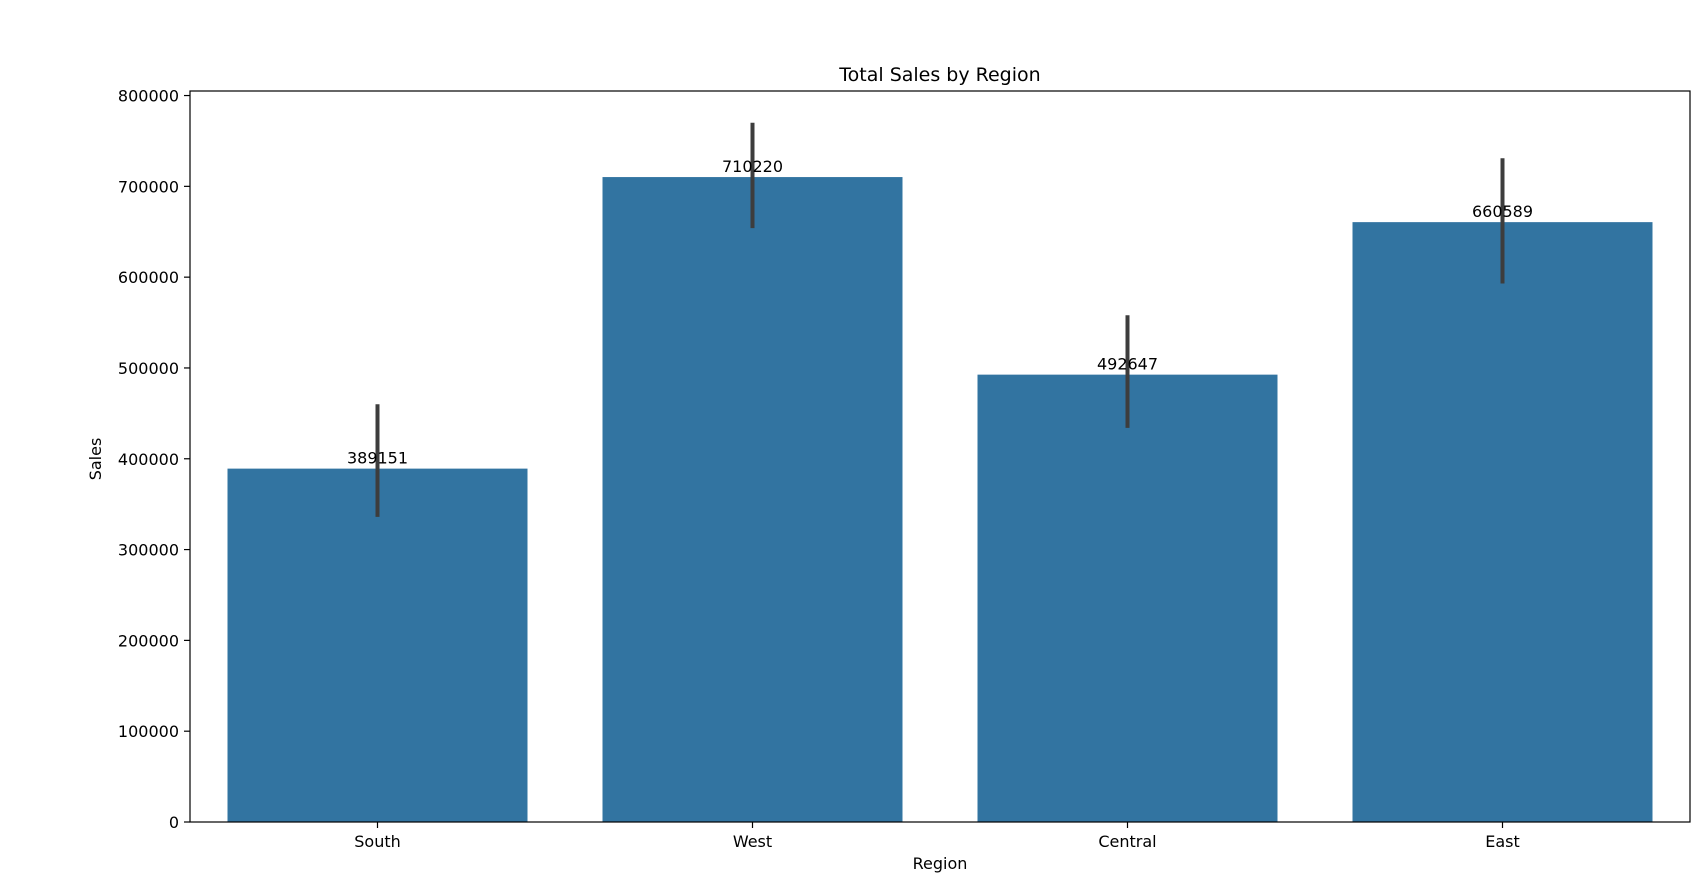  I want to click on value-label-east: 660589, so click(1502, 211).